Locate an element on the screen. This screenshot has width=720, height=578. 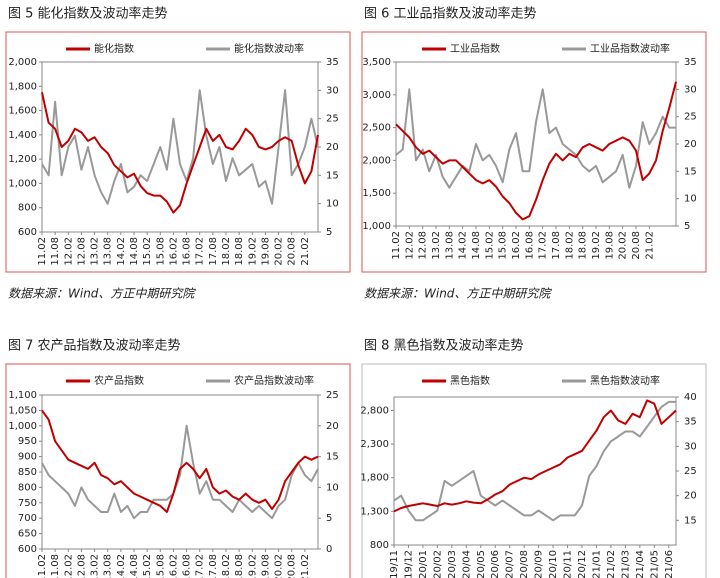
x-tick-label: 20/04 is located at coordinates (466, 564).